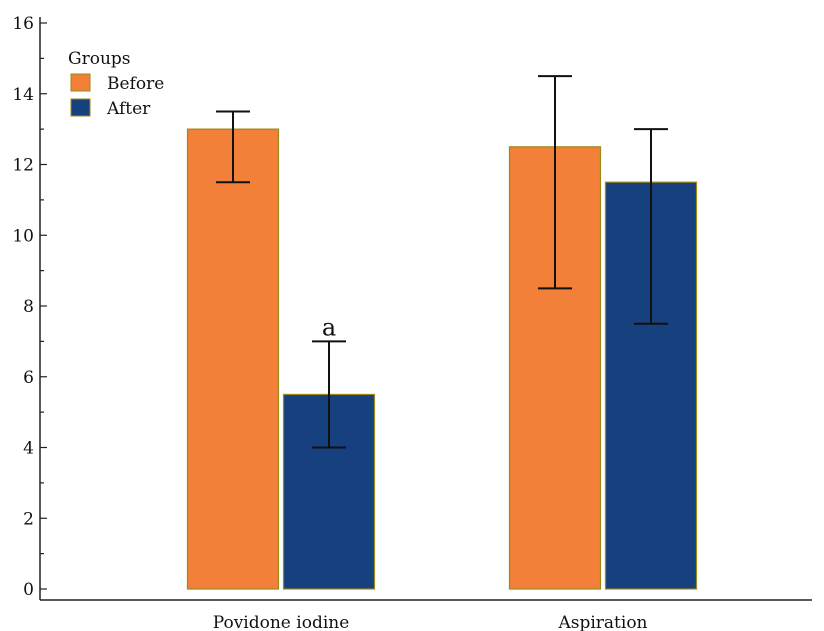 The height and width of the screenshot is (631, 824). Describe the element at coordinates (23, 24) in the screenshot. I see `y-tick-label: 16` at that location.